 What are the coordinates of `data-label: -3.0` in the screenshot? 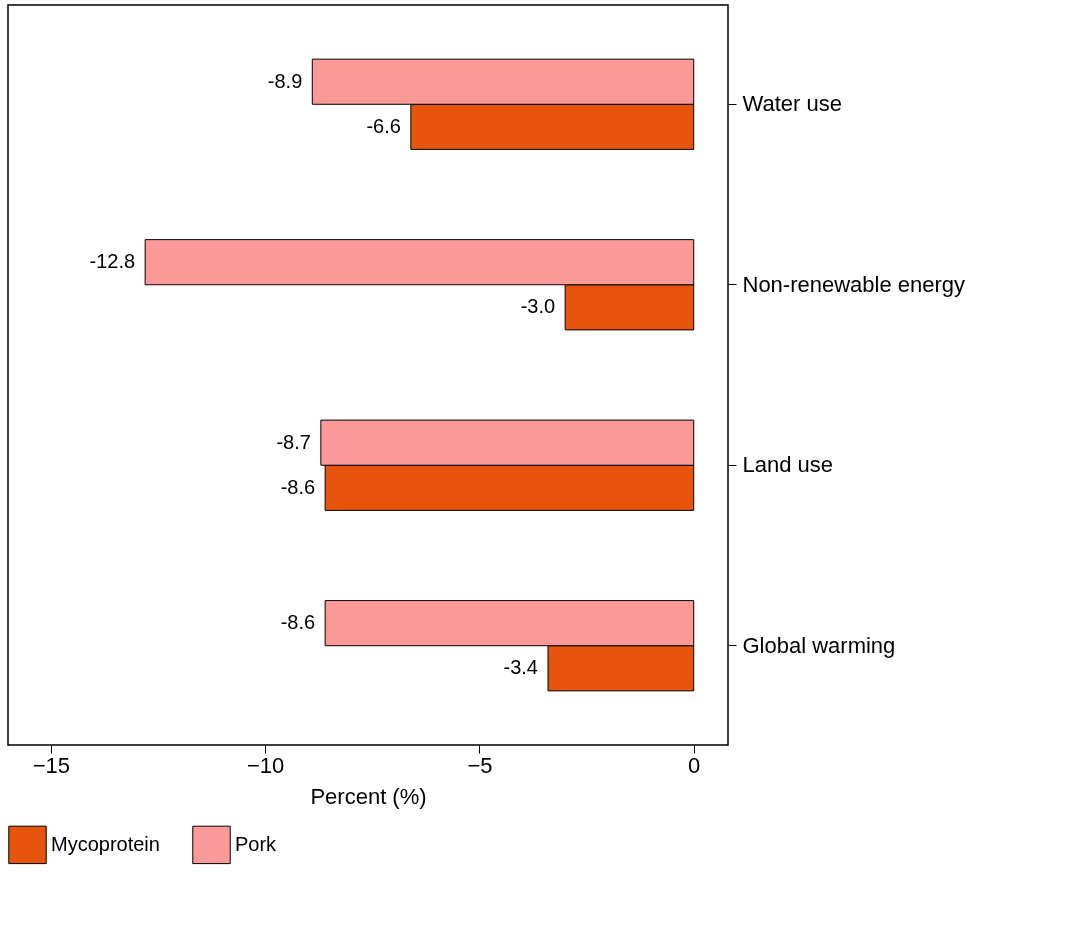 It's located at (538, 306).